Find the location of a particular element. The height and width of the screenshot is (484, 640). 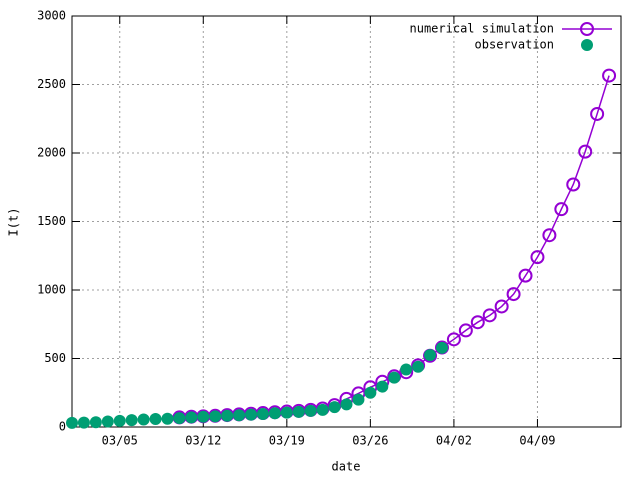

x-tick-label: 03/19 is located at coordinates (287, 441).